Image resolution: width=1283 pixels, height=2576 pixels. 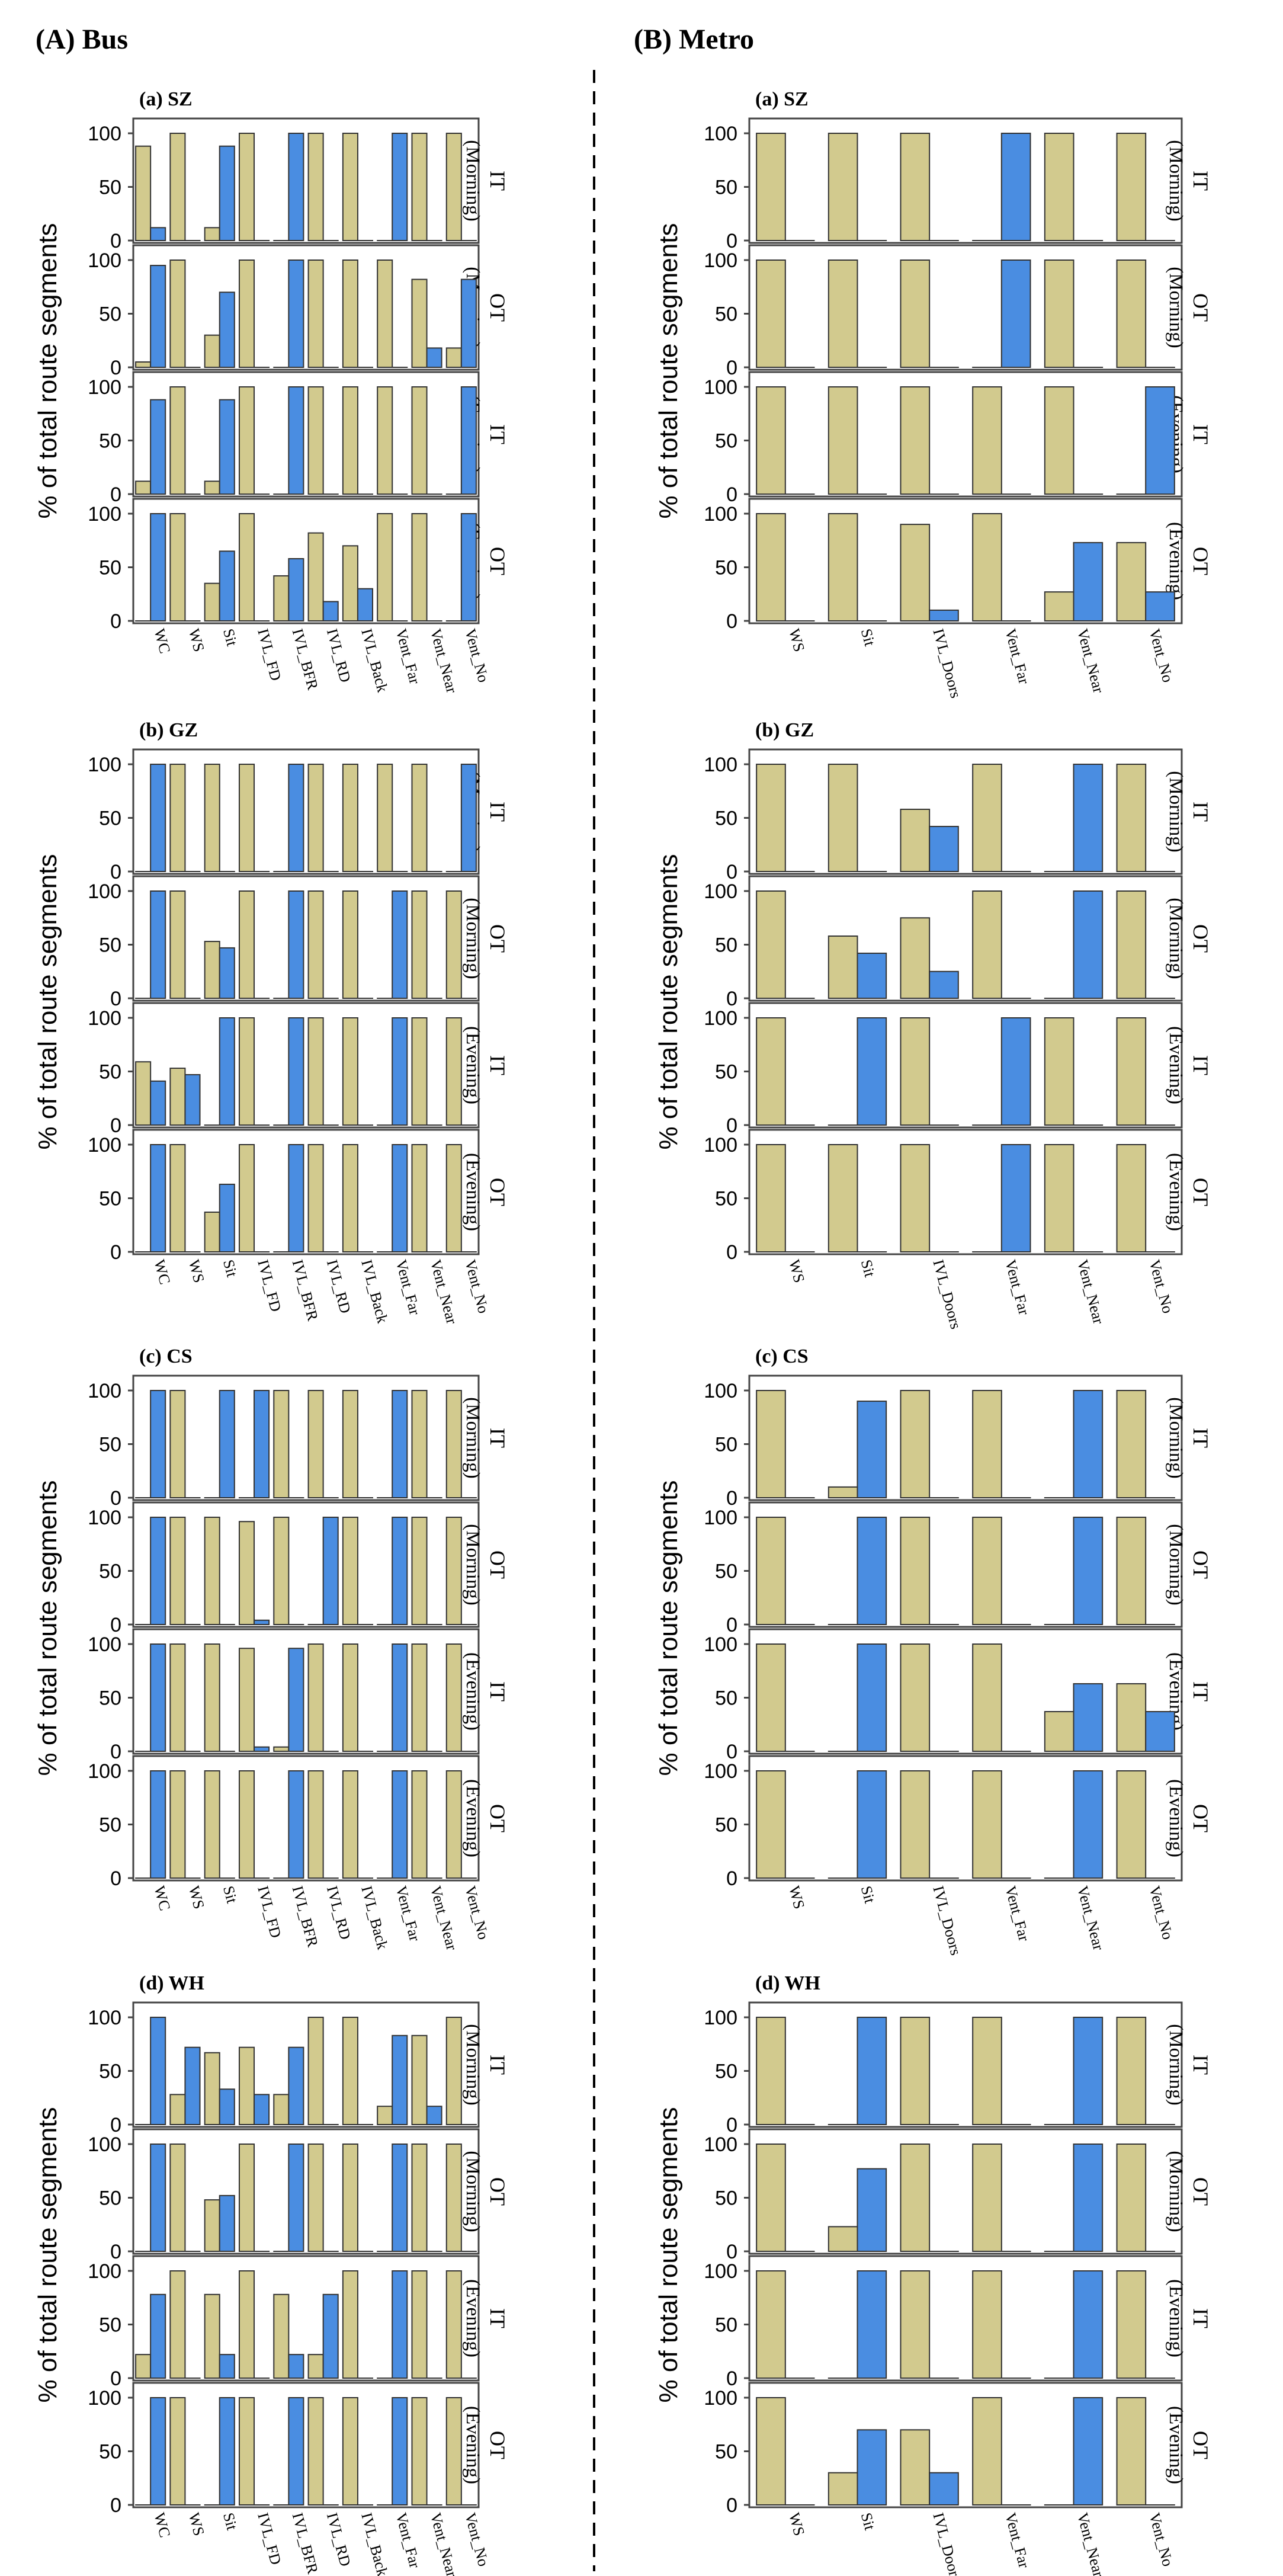 What do you see at coordinates (262, 1444) in the screenshot?
I see `bar-blue-ivl_fd` at bounding box center [262, 1444].